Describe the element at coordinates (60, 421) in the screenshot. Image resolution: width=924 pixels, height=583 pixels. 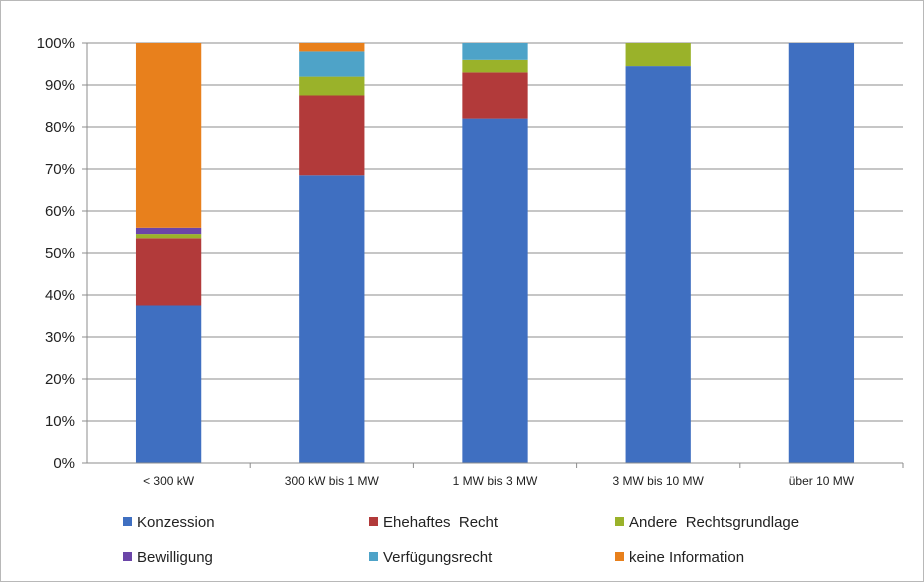
I see `y-tick-label: 10%` at that location.